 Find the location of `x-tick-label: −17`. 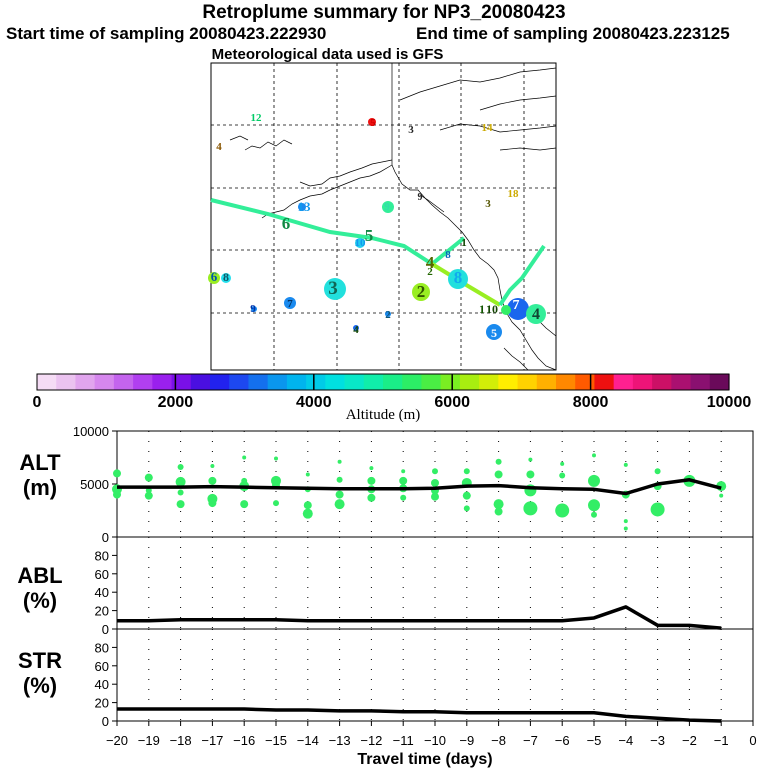

x-tick-label: −17 is located at coordinates (212, 740).